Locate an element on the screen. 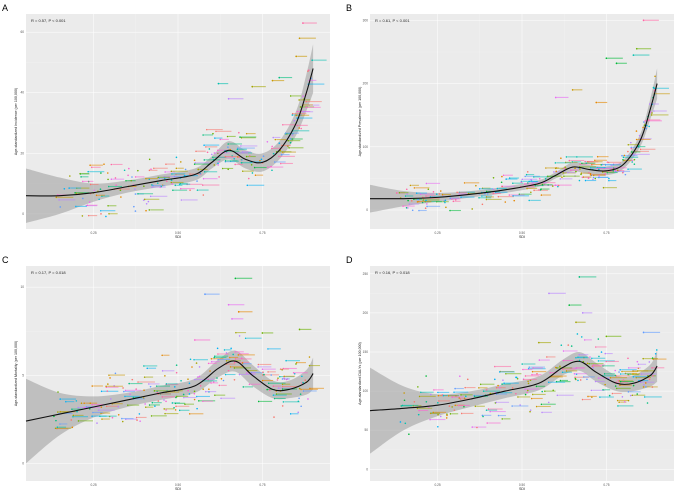 Image resolution: width=685 pixels, height=494 pixels. correlation-annotation: R = 0.17, P = 0.018 is located at coordinates (48, 272).